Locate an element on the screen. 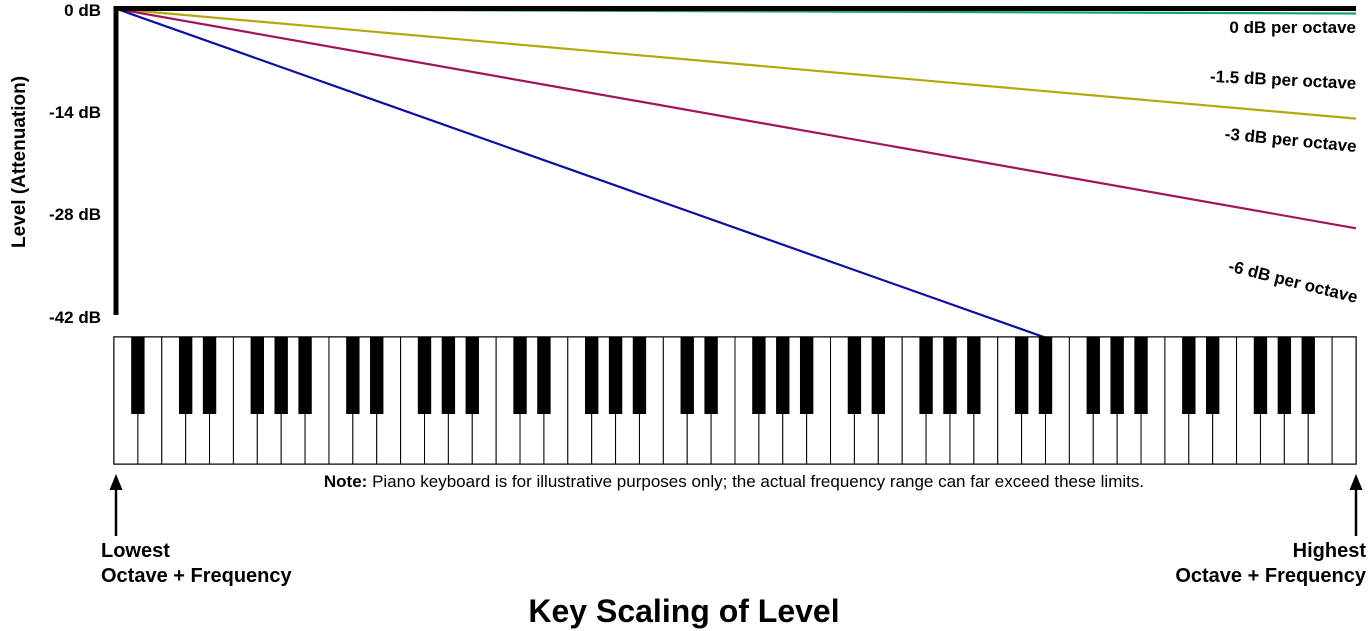 This screenshot has width=1368, height=631. y-axis-label: Level (Attenuation) is located at coordinates (19, 162).